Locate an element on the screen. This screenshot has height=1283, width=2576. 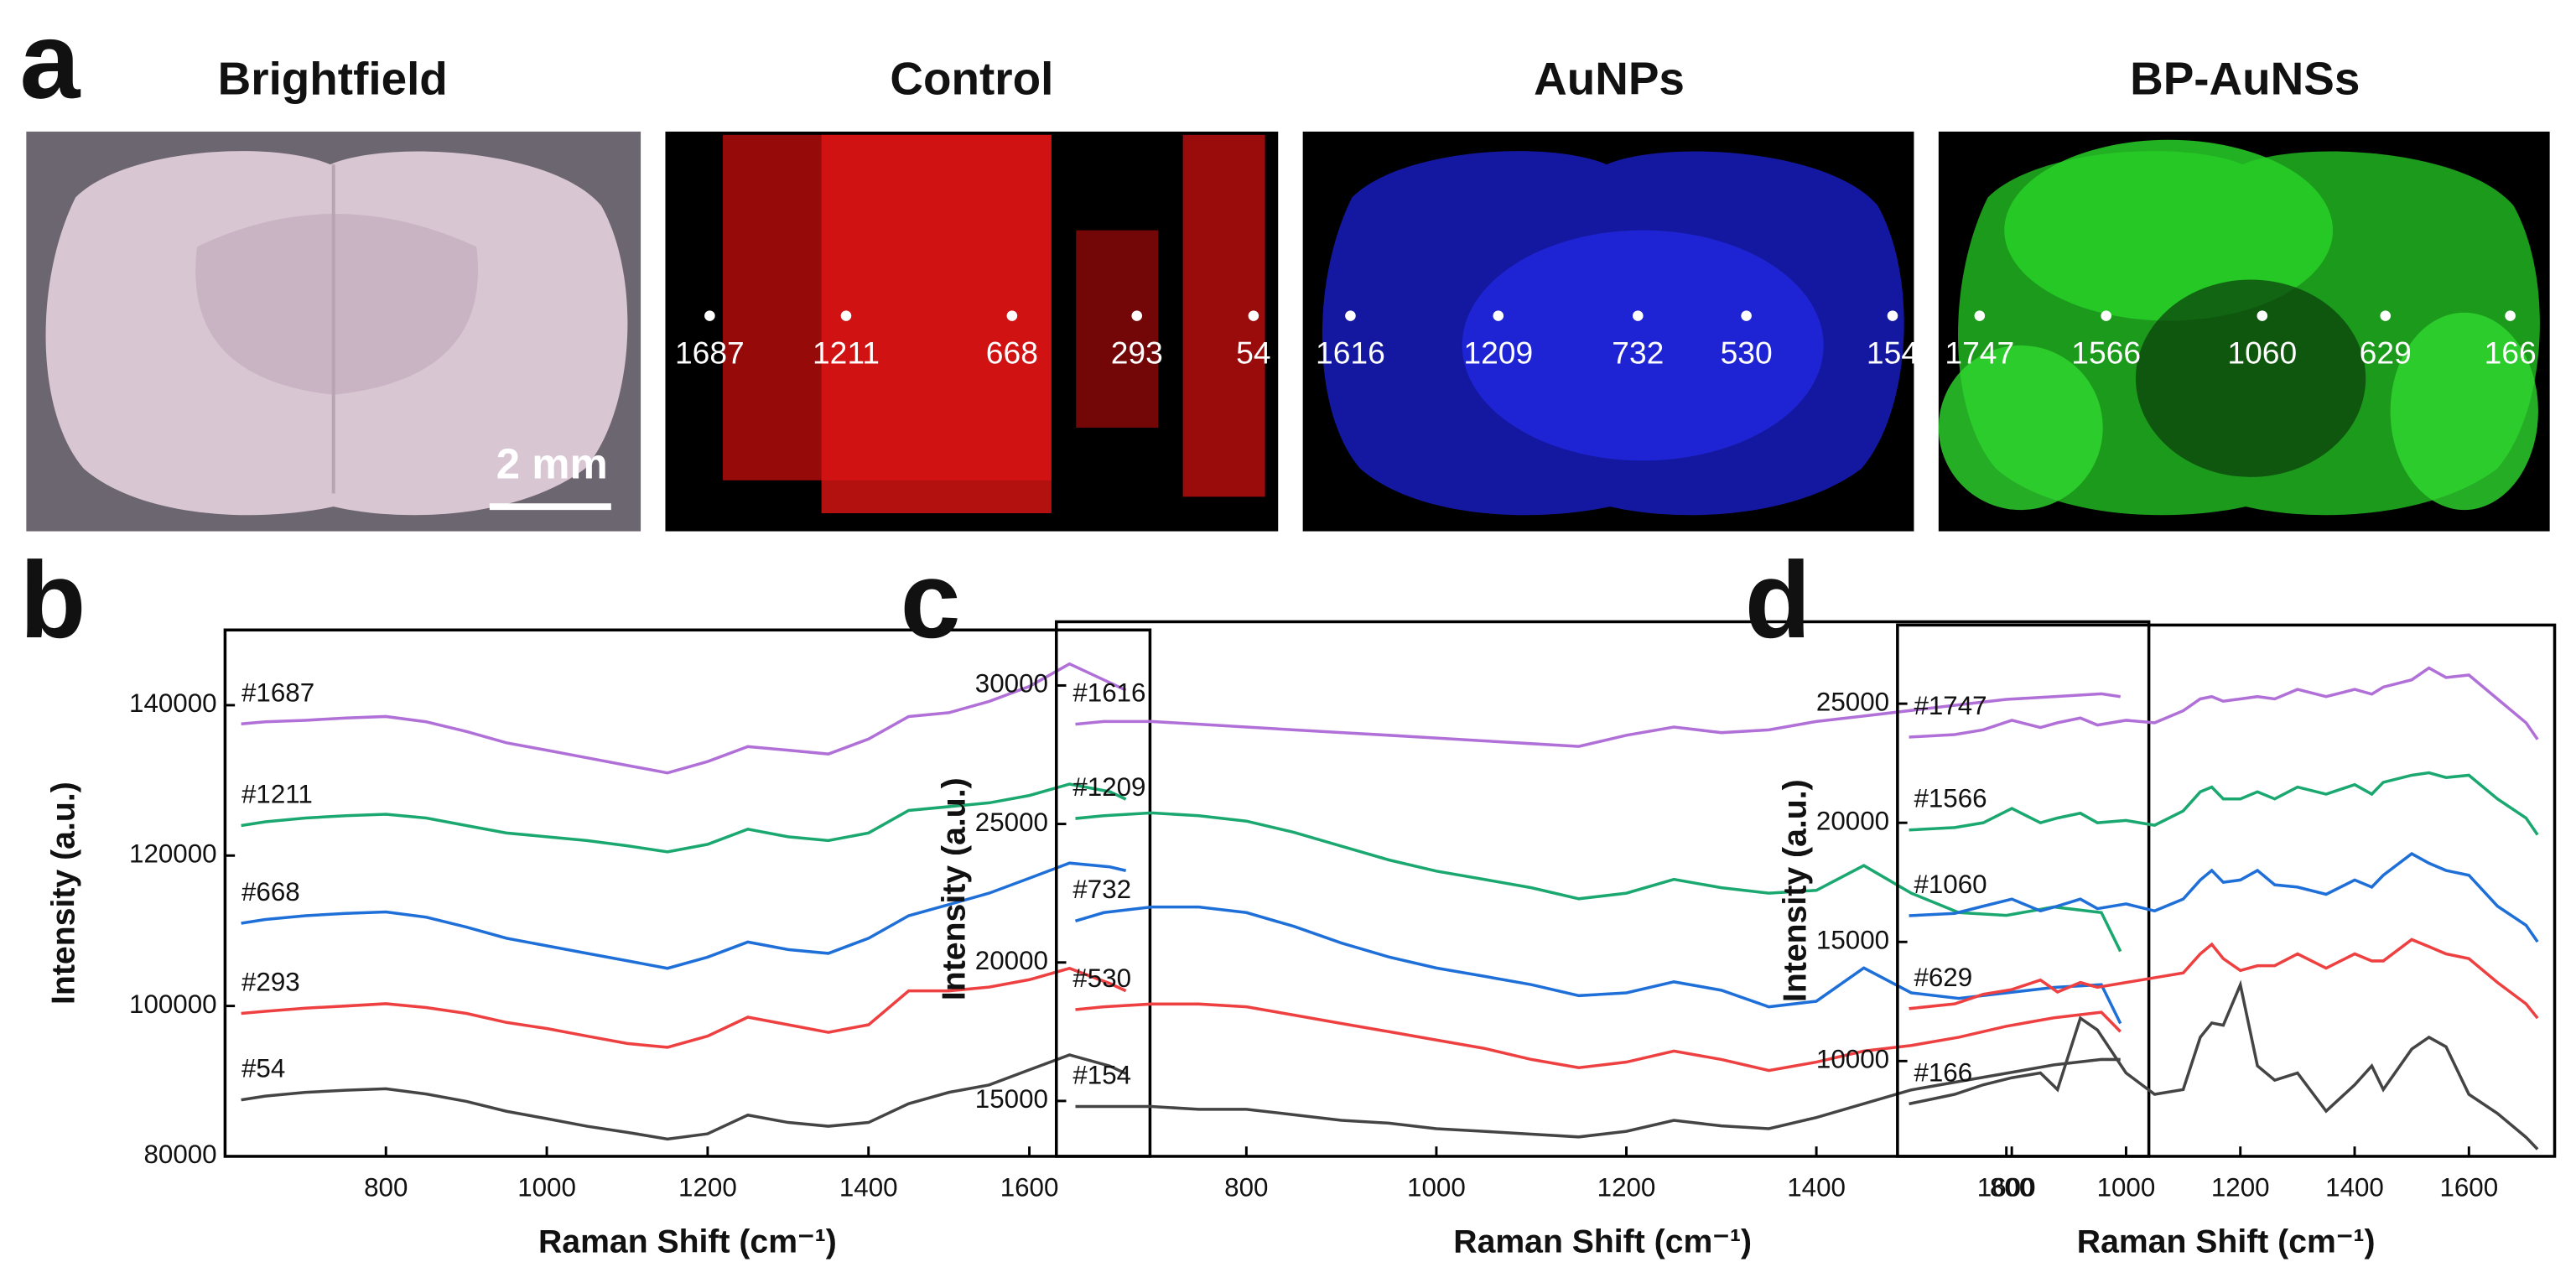
y-tick-label: 120000 is located at coordinates (173, 854).